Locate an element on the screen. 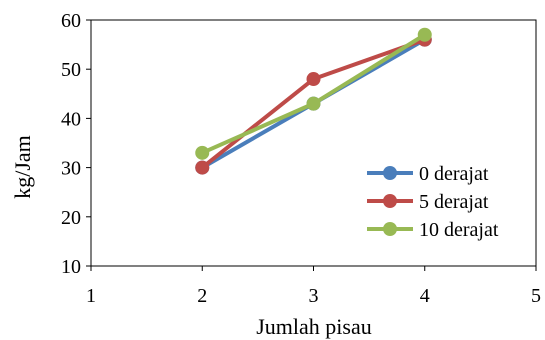 This screenshot has height=340, width=545. y-tick-label: 20 is located at coordinates (71, 218).